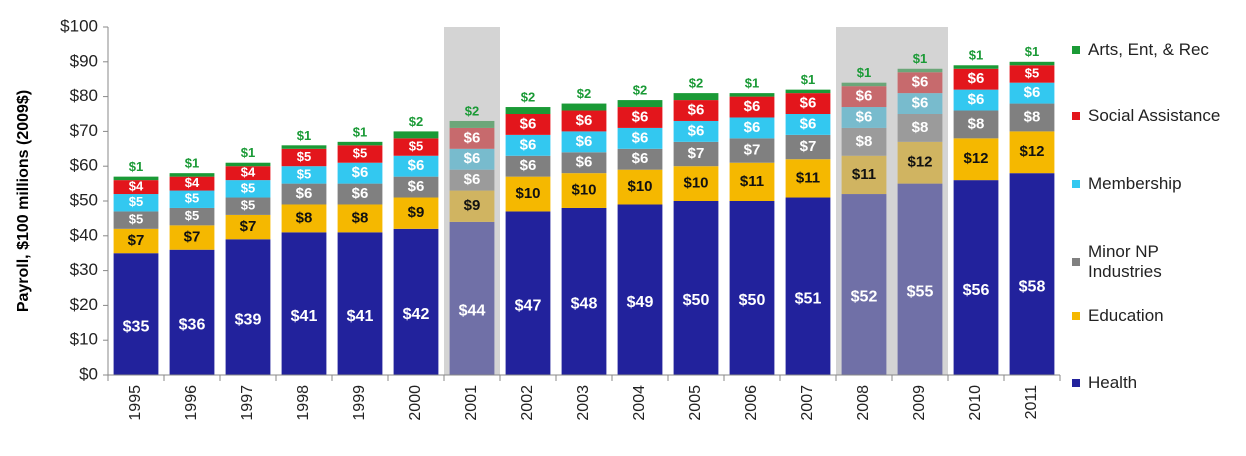 This screenshot has height=456, width=1246. I want to click on legend-label: Arts, Ent, & Rec, so click(1148, 49).